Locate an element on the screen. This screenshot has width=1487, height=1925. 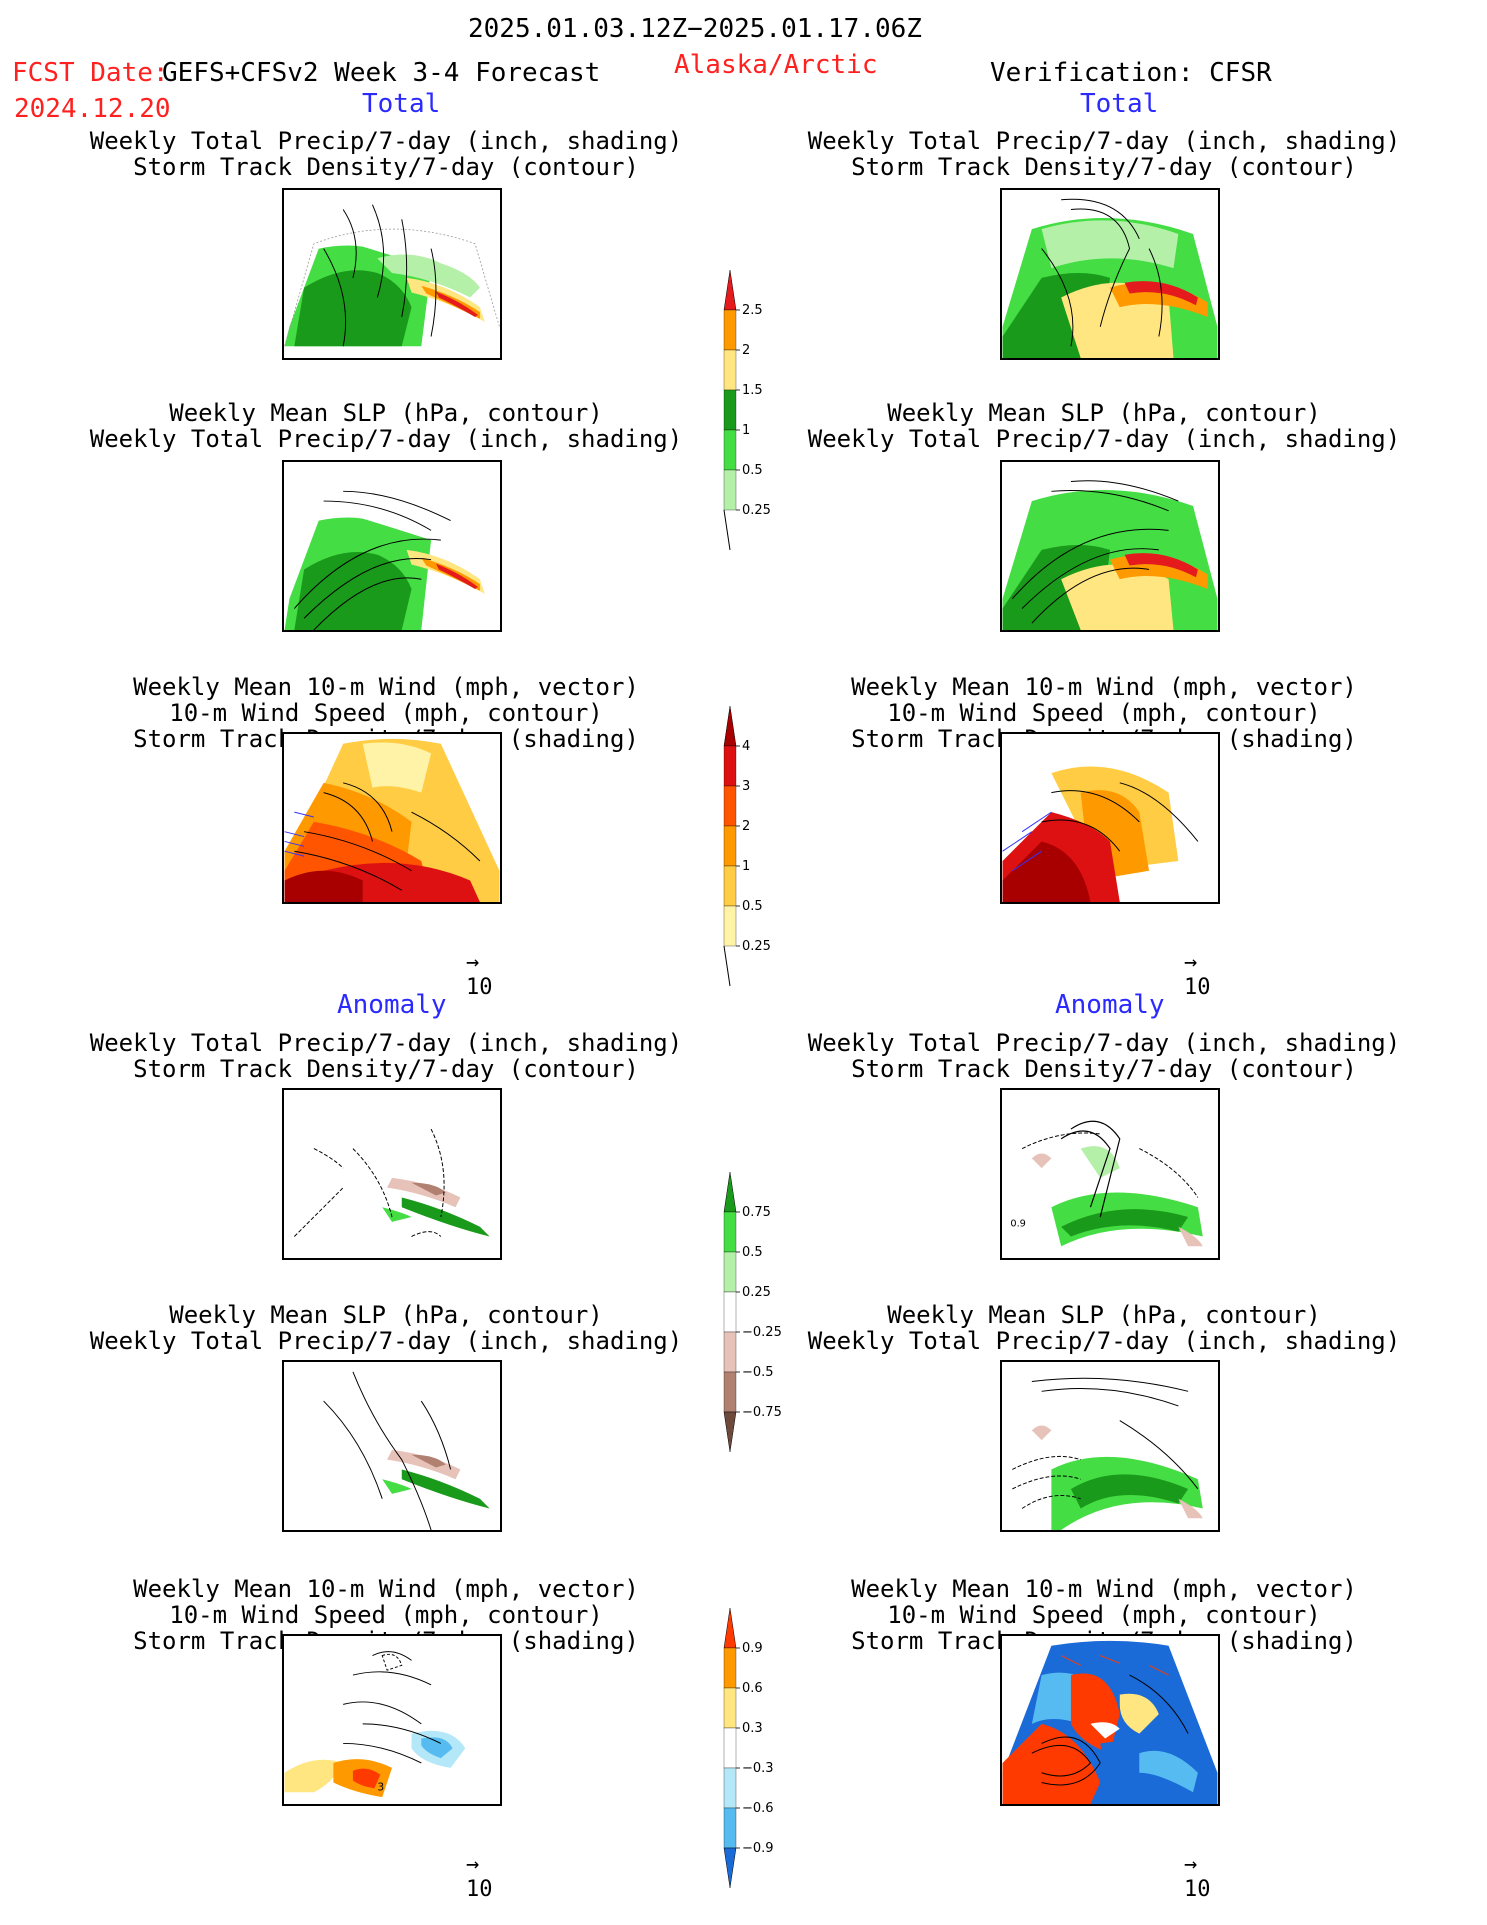
map-anom-precip-forecast is located at coordinates (392, 1174).